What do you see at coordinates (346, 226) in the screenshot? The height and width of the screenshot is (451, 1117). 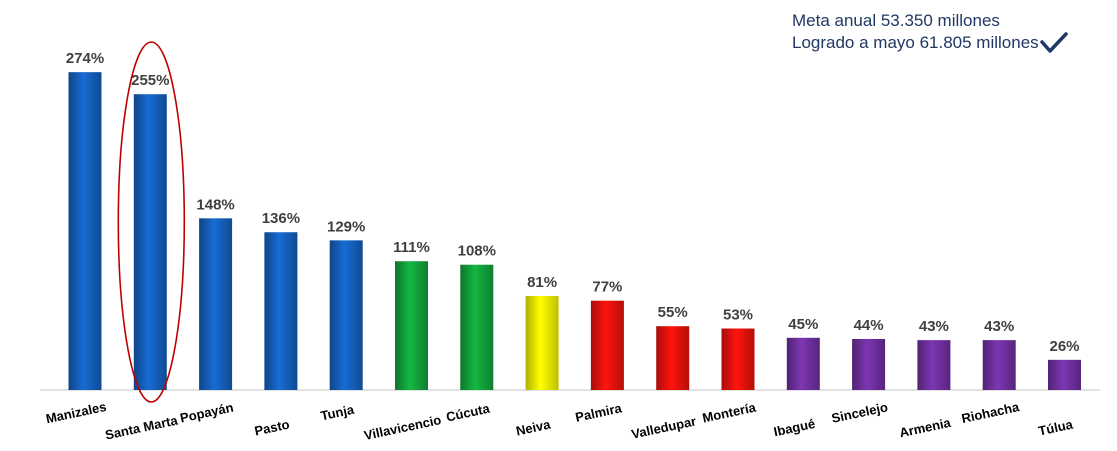 I see `data-label: 129%` at bounding box center [346, 226].